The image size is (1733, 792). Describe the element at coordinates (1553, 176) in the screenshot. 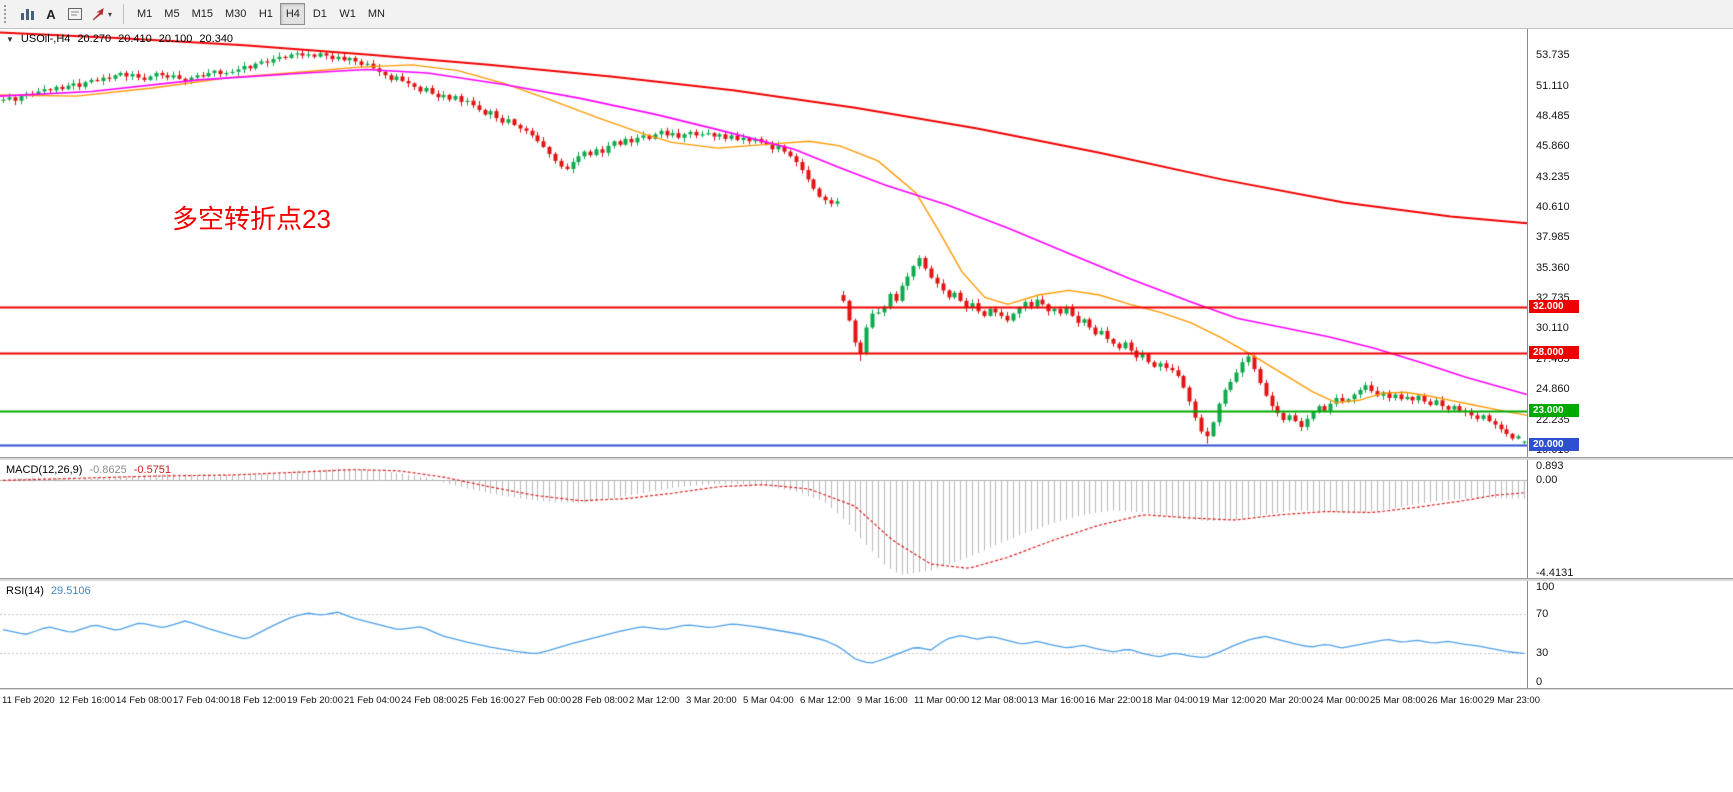

I see `price-tick: 43.235` at that location.